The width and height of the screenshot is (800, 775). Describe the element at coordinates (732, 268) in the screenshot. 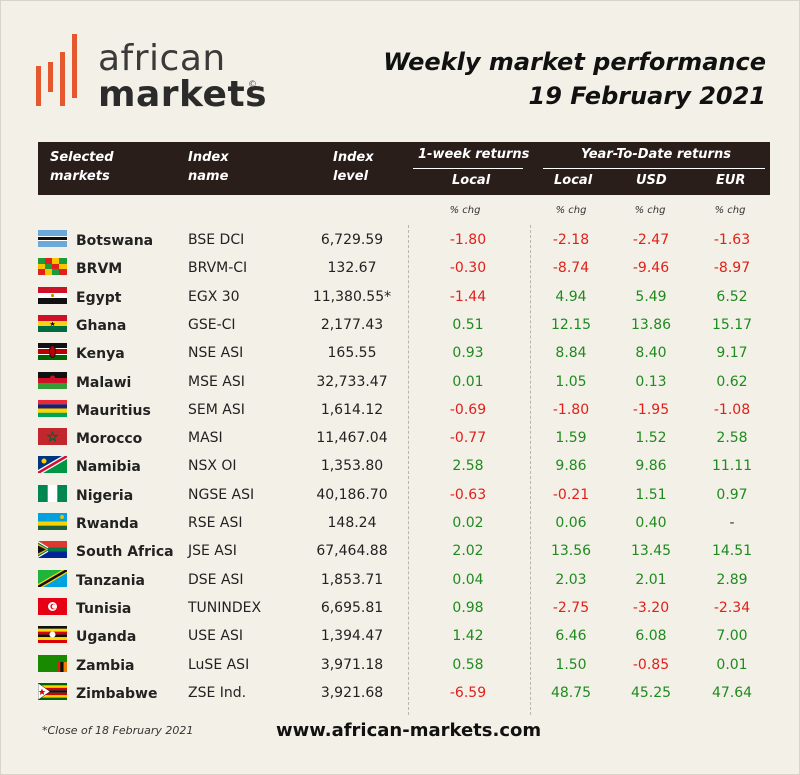

I see `ytd-eur-return: -8.97` at that location.